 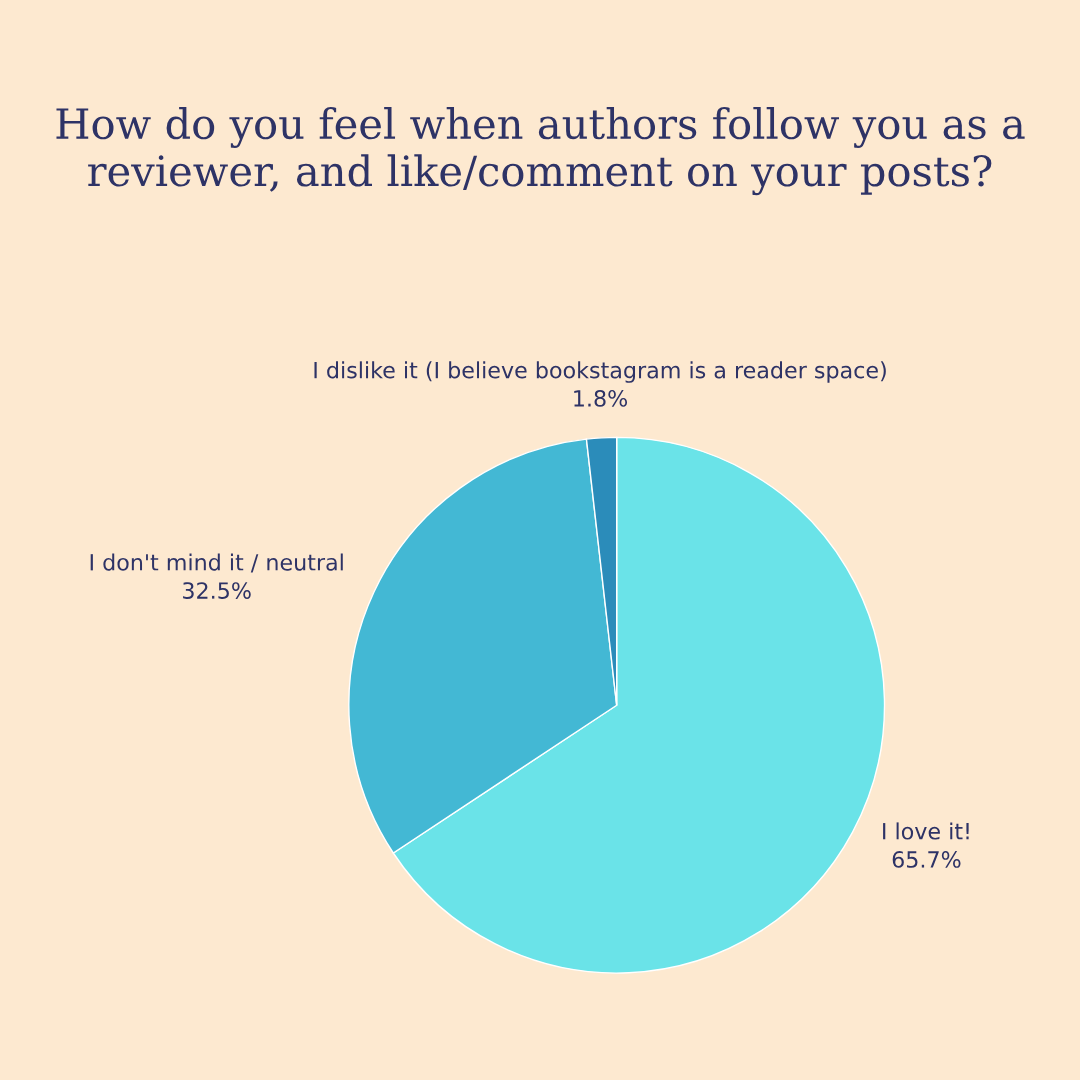 I want to click on data-label: 65.7%, so click(x=926, y=859).